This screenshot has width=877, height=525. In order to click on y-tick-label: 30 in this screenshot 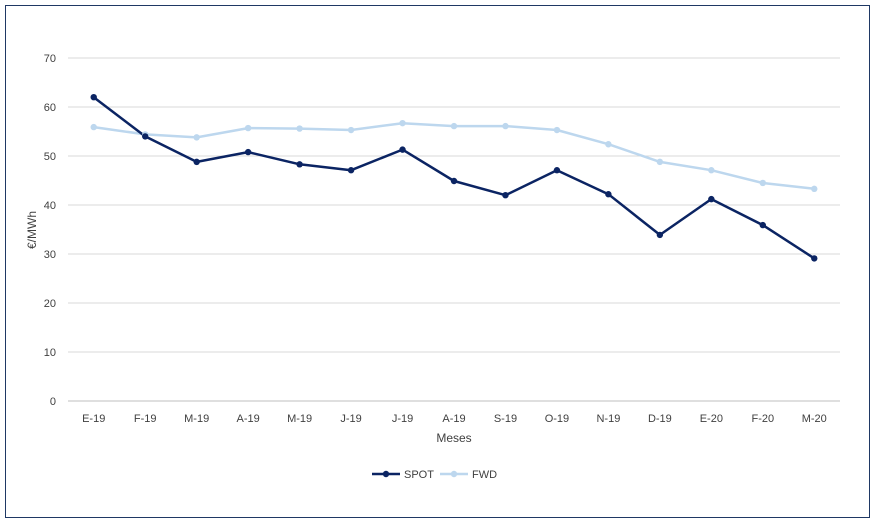, I will do `click(50, 255)`.